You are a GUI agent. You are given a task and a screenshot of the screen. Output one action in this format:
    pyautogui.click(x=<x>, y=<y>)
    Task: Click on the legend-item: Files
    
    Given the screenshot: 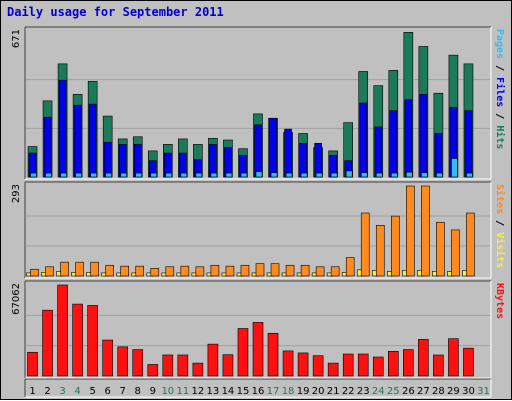 What is the action you would take?
    pyautogui.click(x=500, y=92)
    